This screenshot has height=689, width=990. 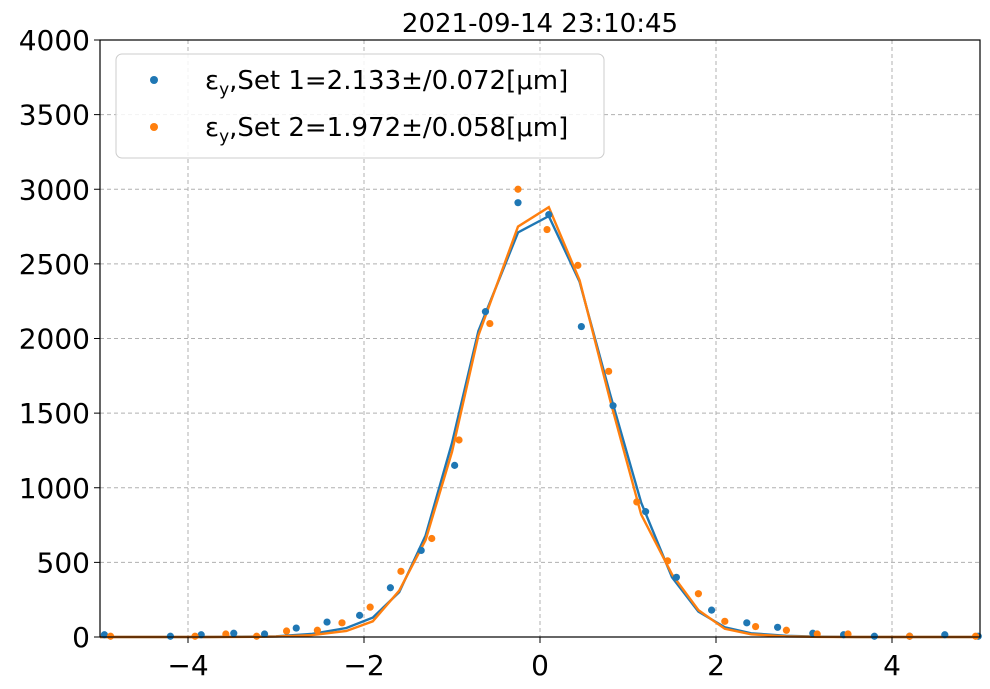 I want to click on y-tick-label: 0, so click(x=81, y=637).